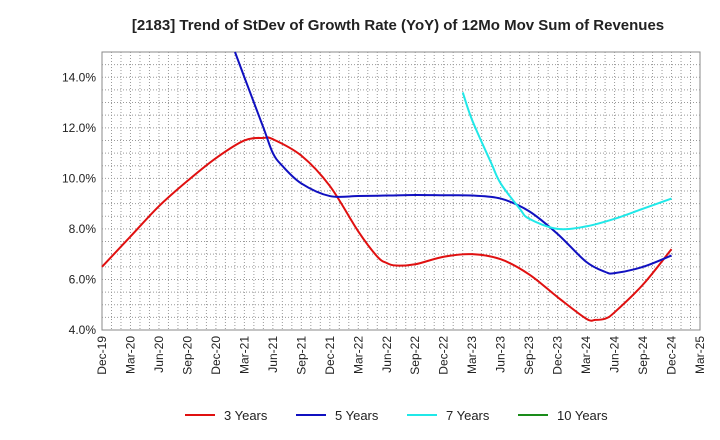 This screenshot has width=720, height=440. Describe the element at coordinates (358, 355) in the screenshot. I see `x-tick-label: Mar-22` at that location.